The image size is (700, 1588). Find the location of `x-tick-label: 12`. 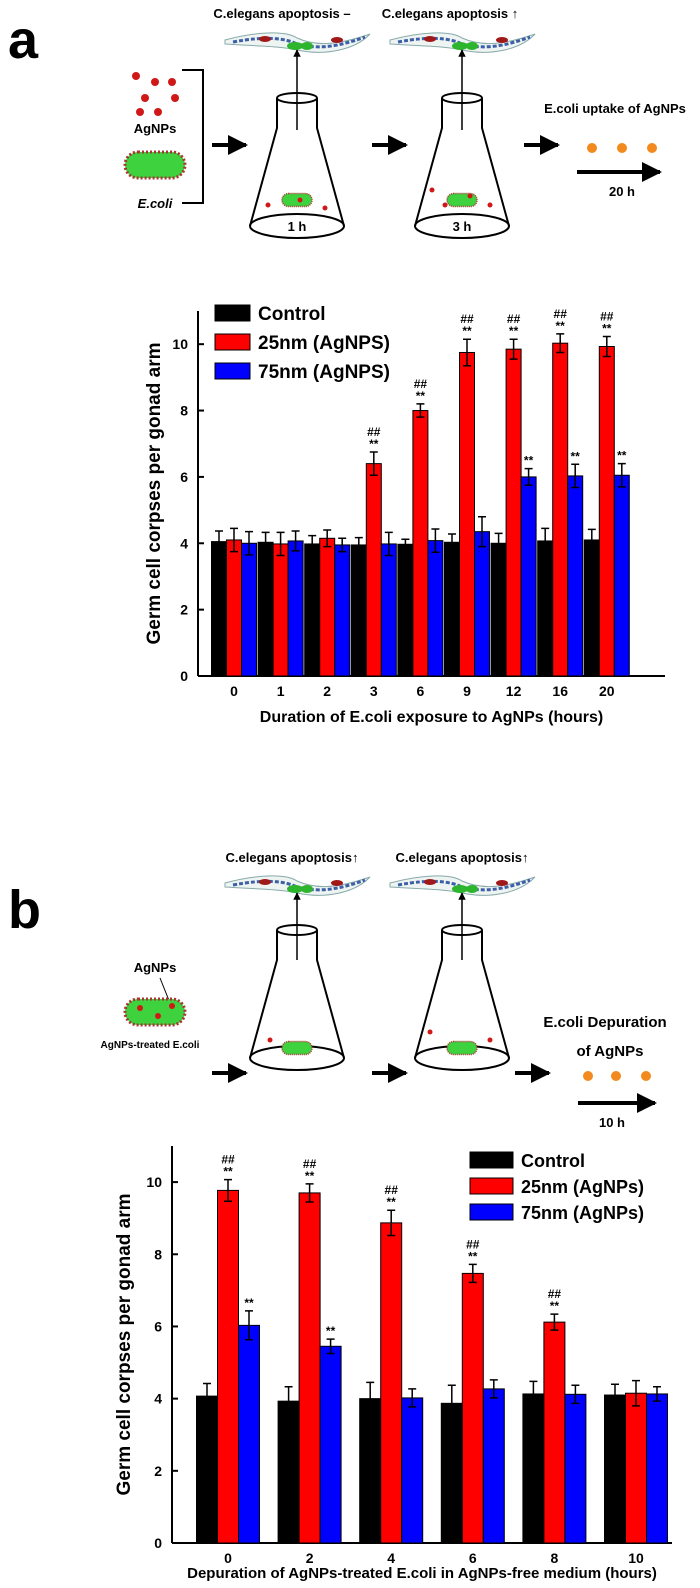

x-tick-label: 12 is located at coordinates (514, 691).